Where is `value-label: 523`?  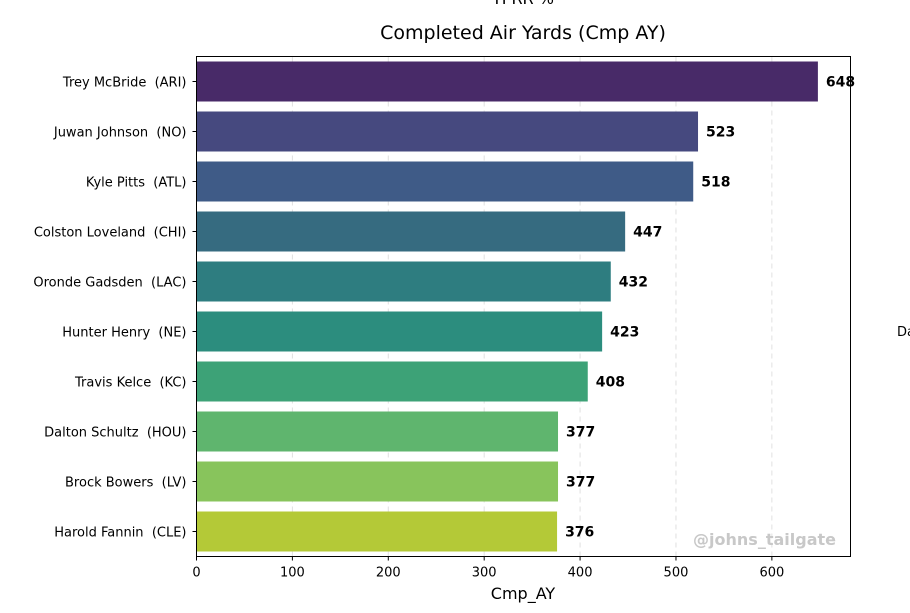 value-label: 523 is located at coordinates (720, 133).